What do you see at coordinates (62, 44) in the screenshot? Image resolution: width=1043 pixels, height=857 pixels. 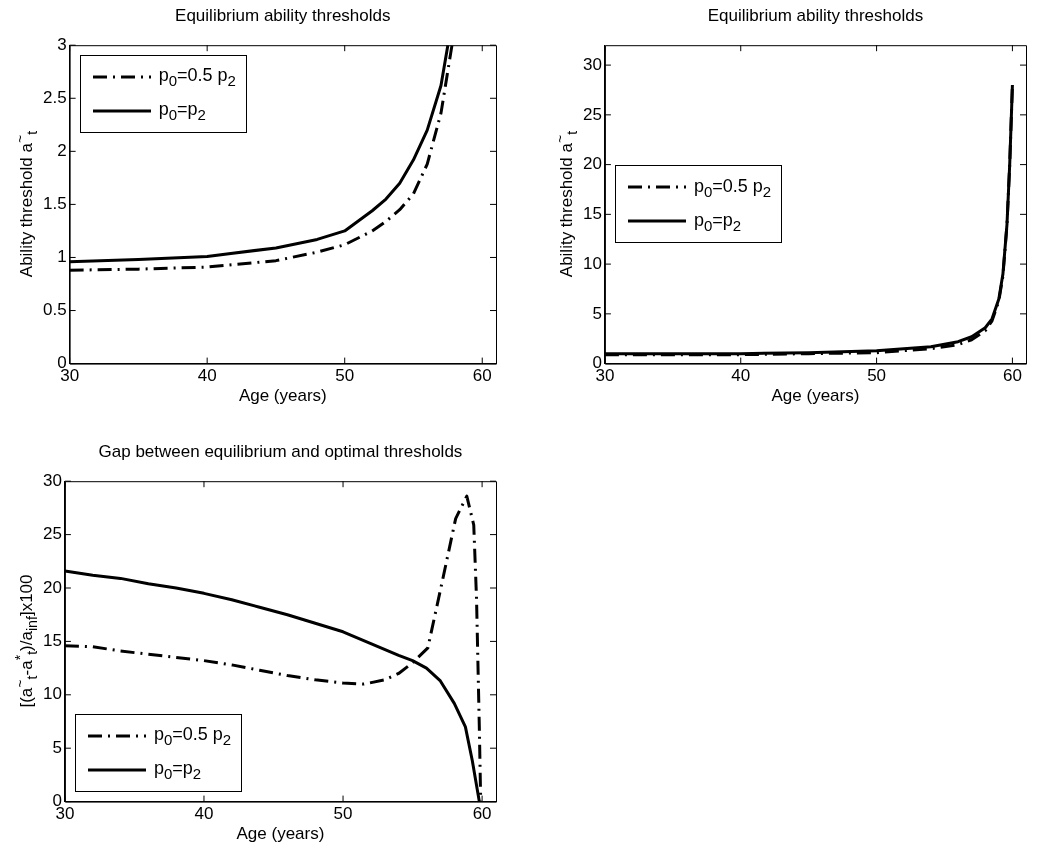 I see `y-tick-label: 3` at bounding box center [62, 44].